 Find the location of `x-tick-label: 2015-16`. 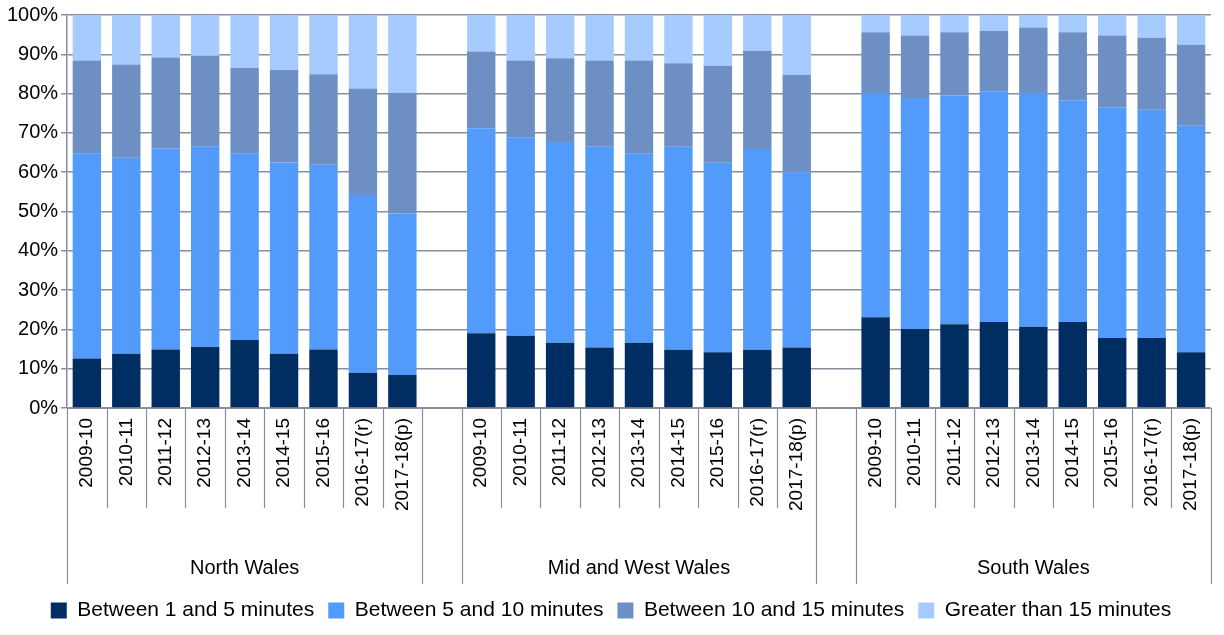

x-tick-label: 2015-16 is located at coordinates (1111, 453).